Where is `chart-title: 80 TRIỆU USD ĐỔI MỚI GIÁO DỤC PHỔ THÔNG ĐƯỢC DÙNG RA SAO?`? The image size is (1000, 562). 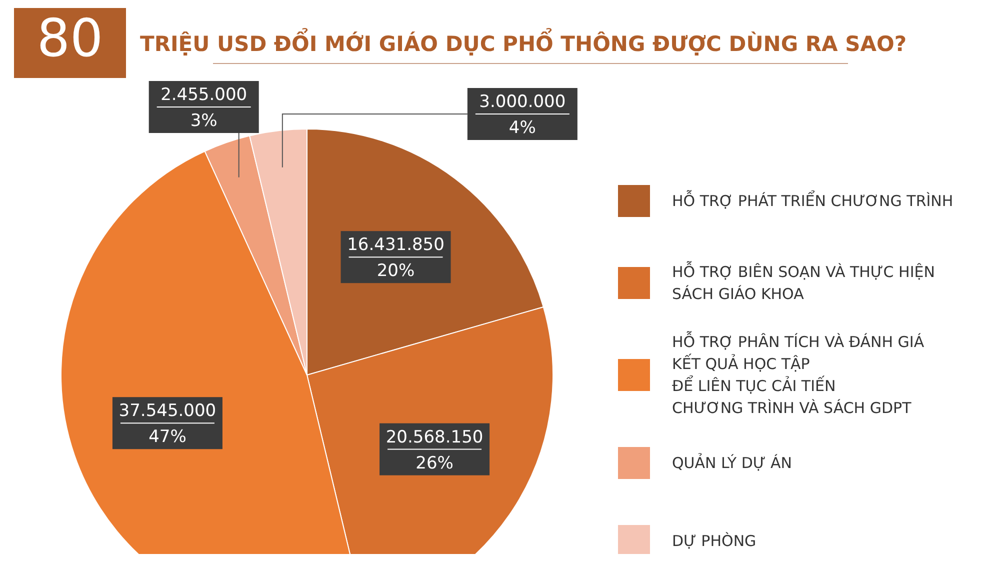
chart-title: 80 TRIỆU USD ĐỔI MỚI GIÁO DỤC PHỔ THÔNG ĐƯỢC DÙNG RA SAO? is located at coordinates (471, 39).